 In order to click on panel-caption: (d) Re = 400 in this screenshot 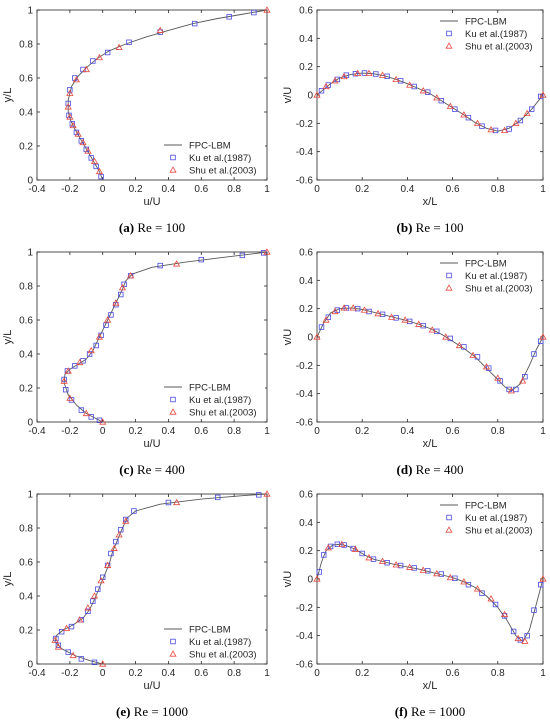, I will do `click(430, 469)`.